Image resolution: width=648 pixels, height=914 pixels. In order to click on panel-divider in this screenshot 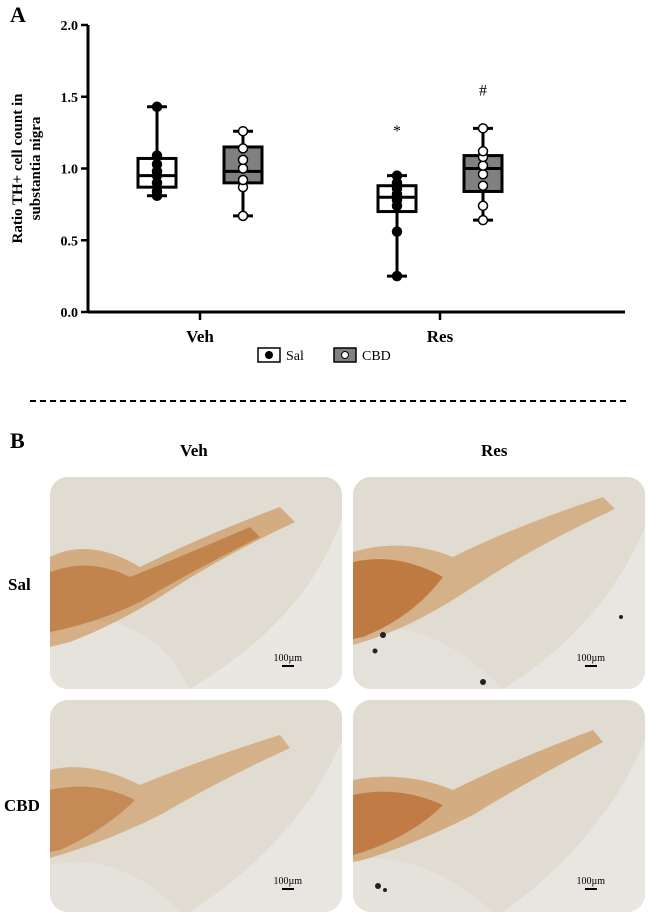, I will do `click(328, 401)`.